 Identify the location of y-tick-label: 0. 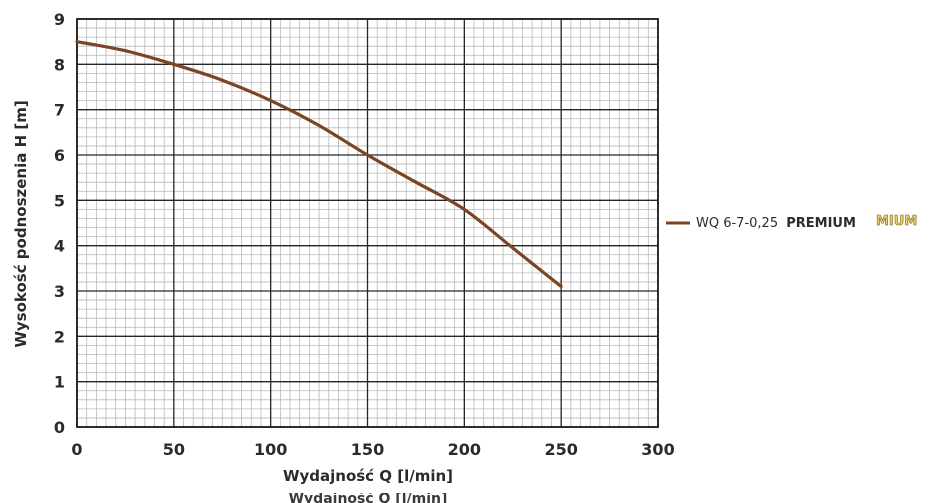
(59, 427).